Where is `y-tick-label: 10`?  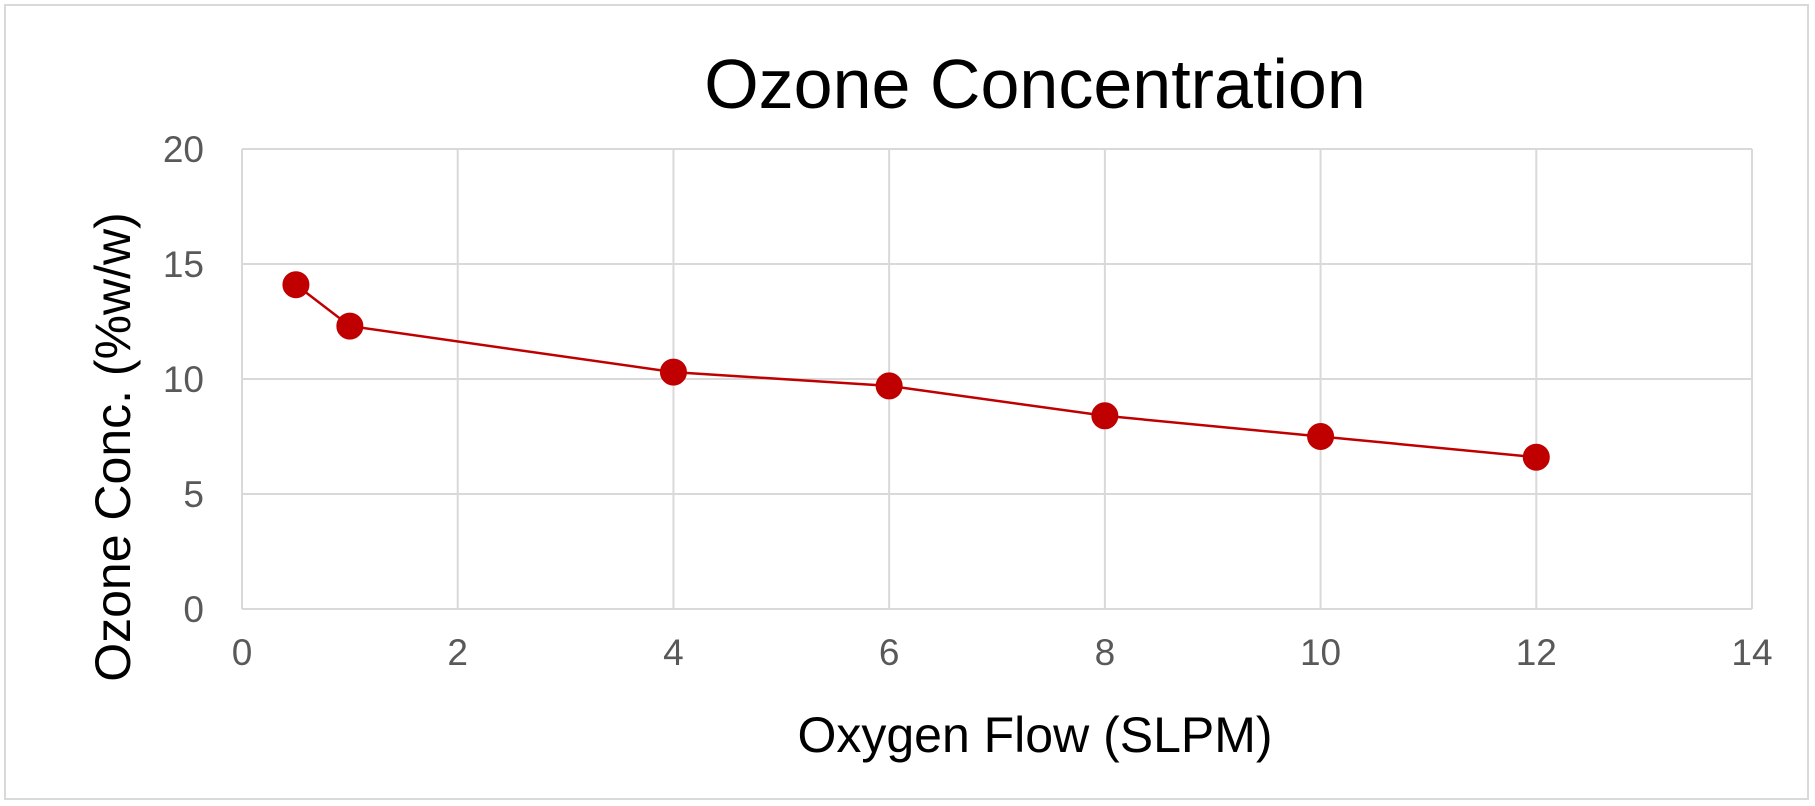
y-tick-label: 10 is located at coordinates (183, 379).